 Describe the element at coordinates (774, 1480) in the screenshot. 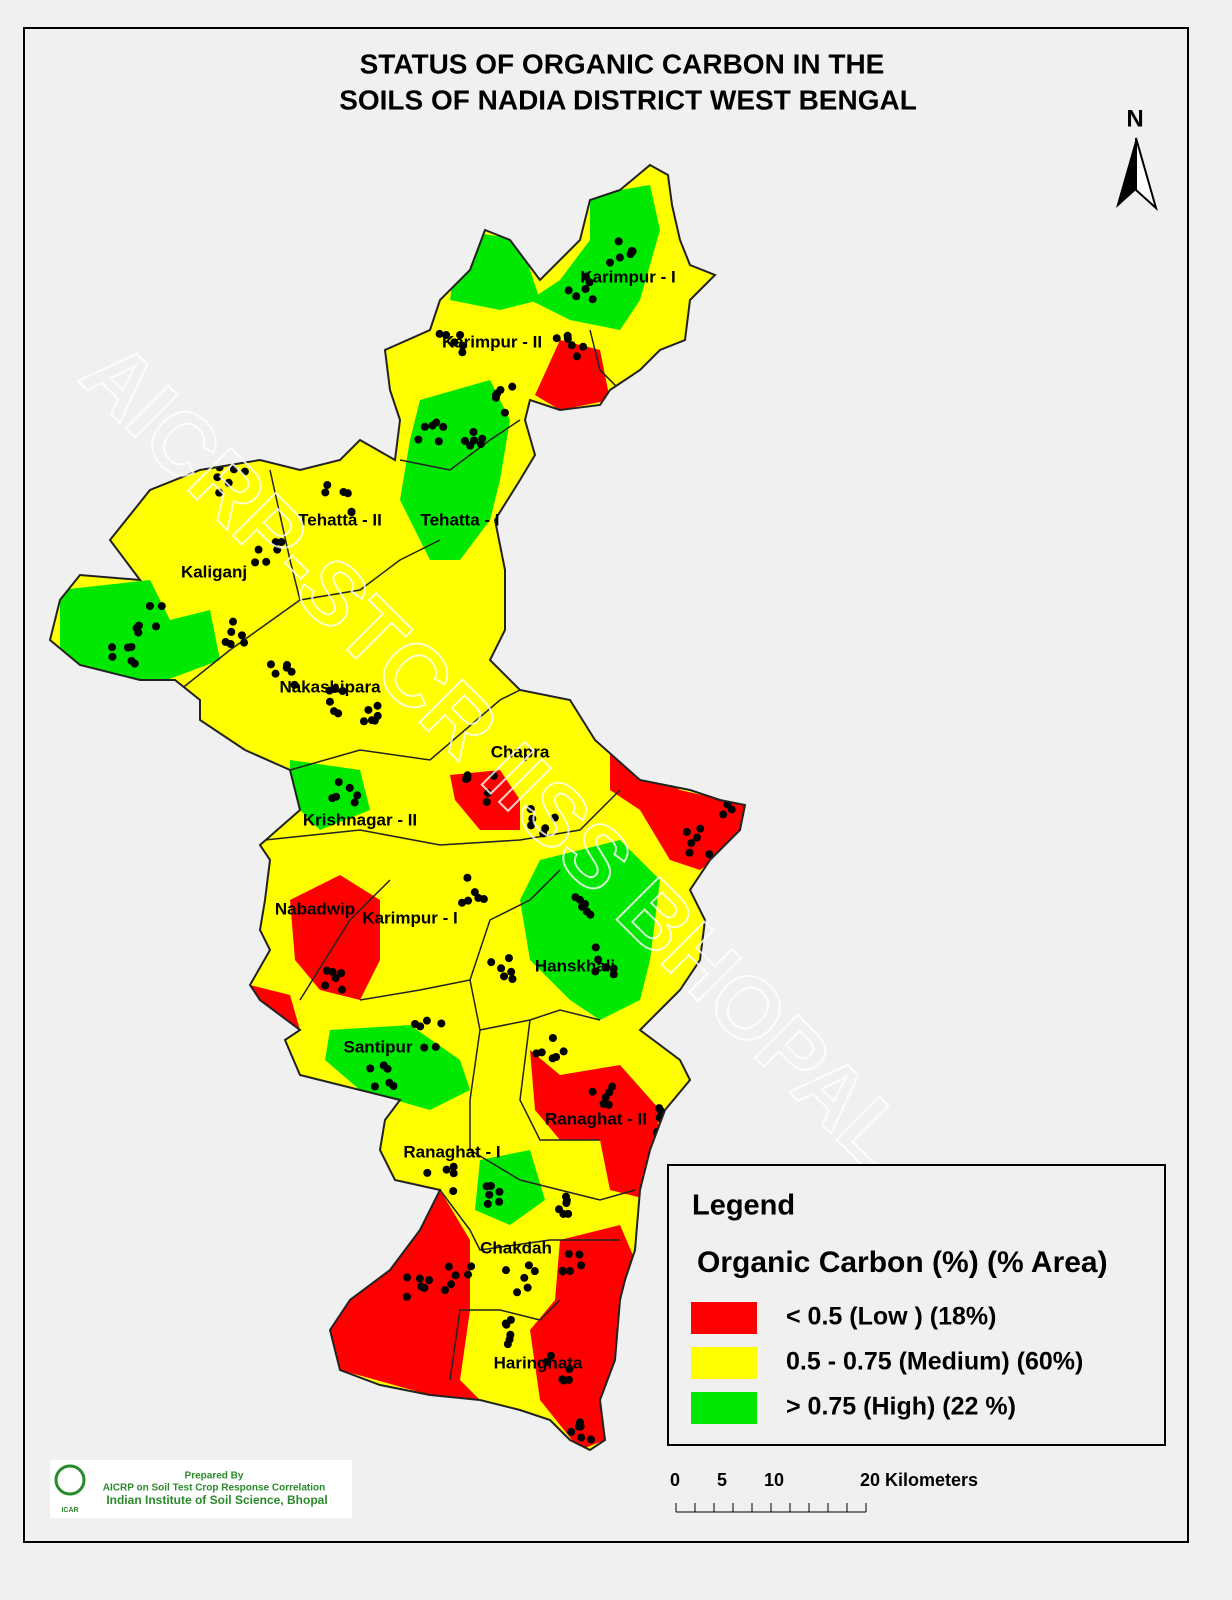

I see `scale-label: 10` at that location.